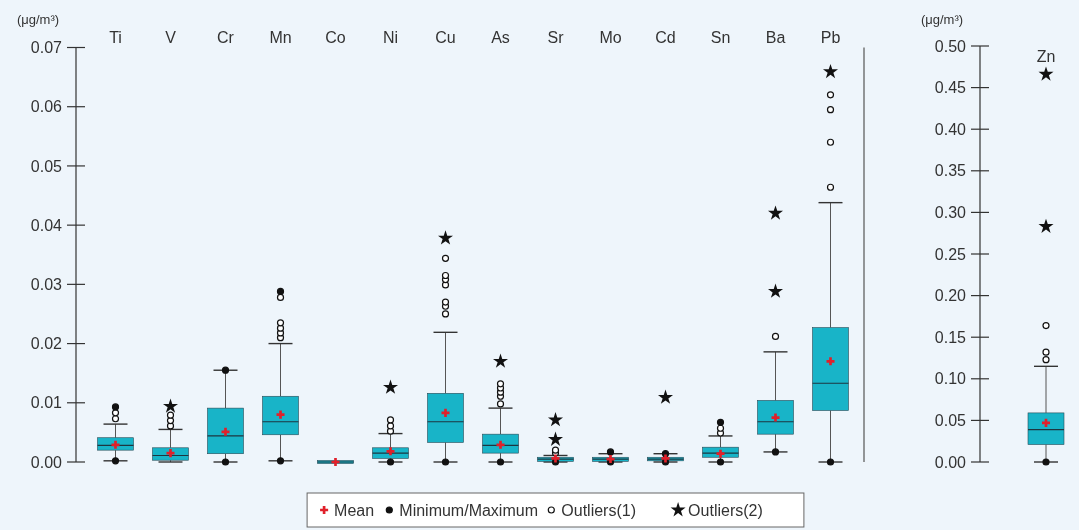  What do you see at coordinates (1046, 56) in the screenshot?
I see `x-tick-label: Zn` at bounding box center [1046, 56].